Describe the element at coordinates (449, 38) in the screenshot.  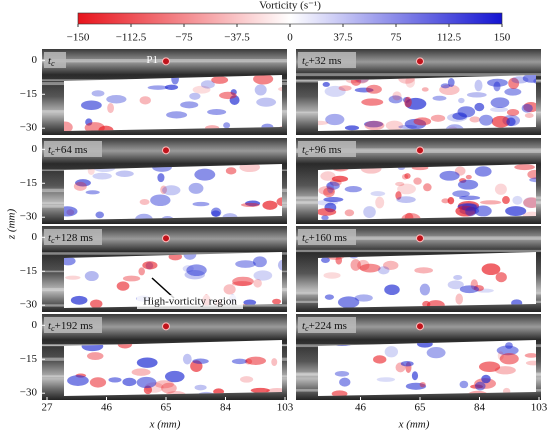
I see `colorbar-tick-label: 112.5` at that location.